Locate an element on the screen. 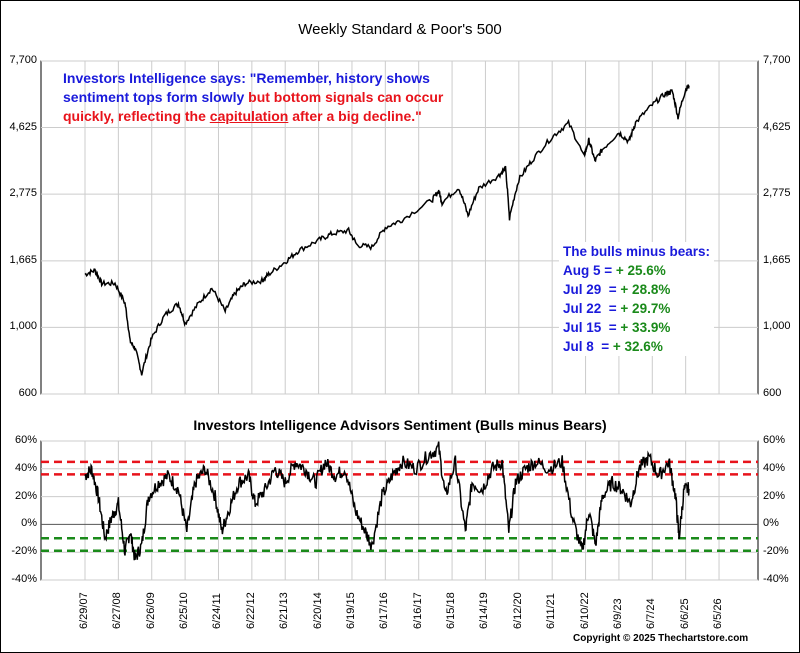 The height and width of the screenshot is (653, 800). y-tick-label-left: 600 is located at coordinates (27, 393).